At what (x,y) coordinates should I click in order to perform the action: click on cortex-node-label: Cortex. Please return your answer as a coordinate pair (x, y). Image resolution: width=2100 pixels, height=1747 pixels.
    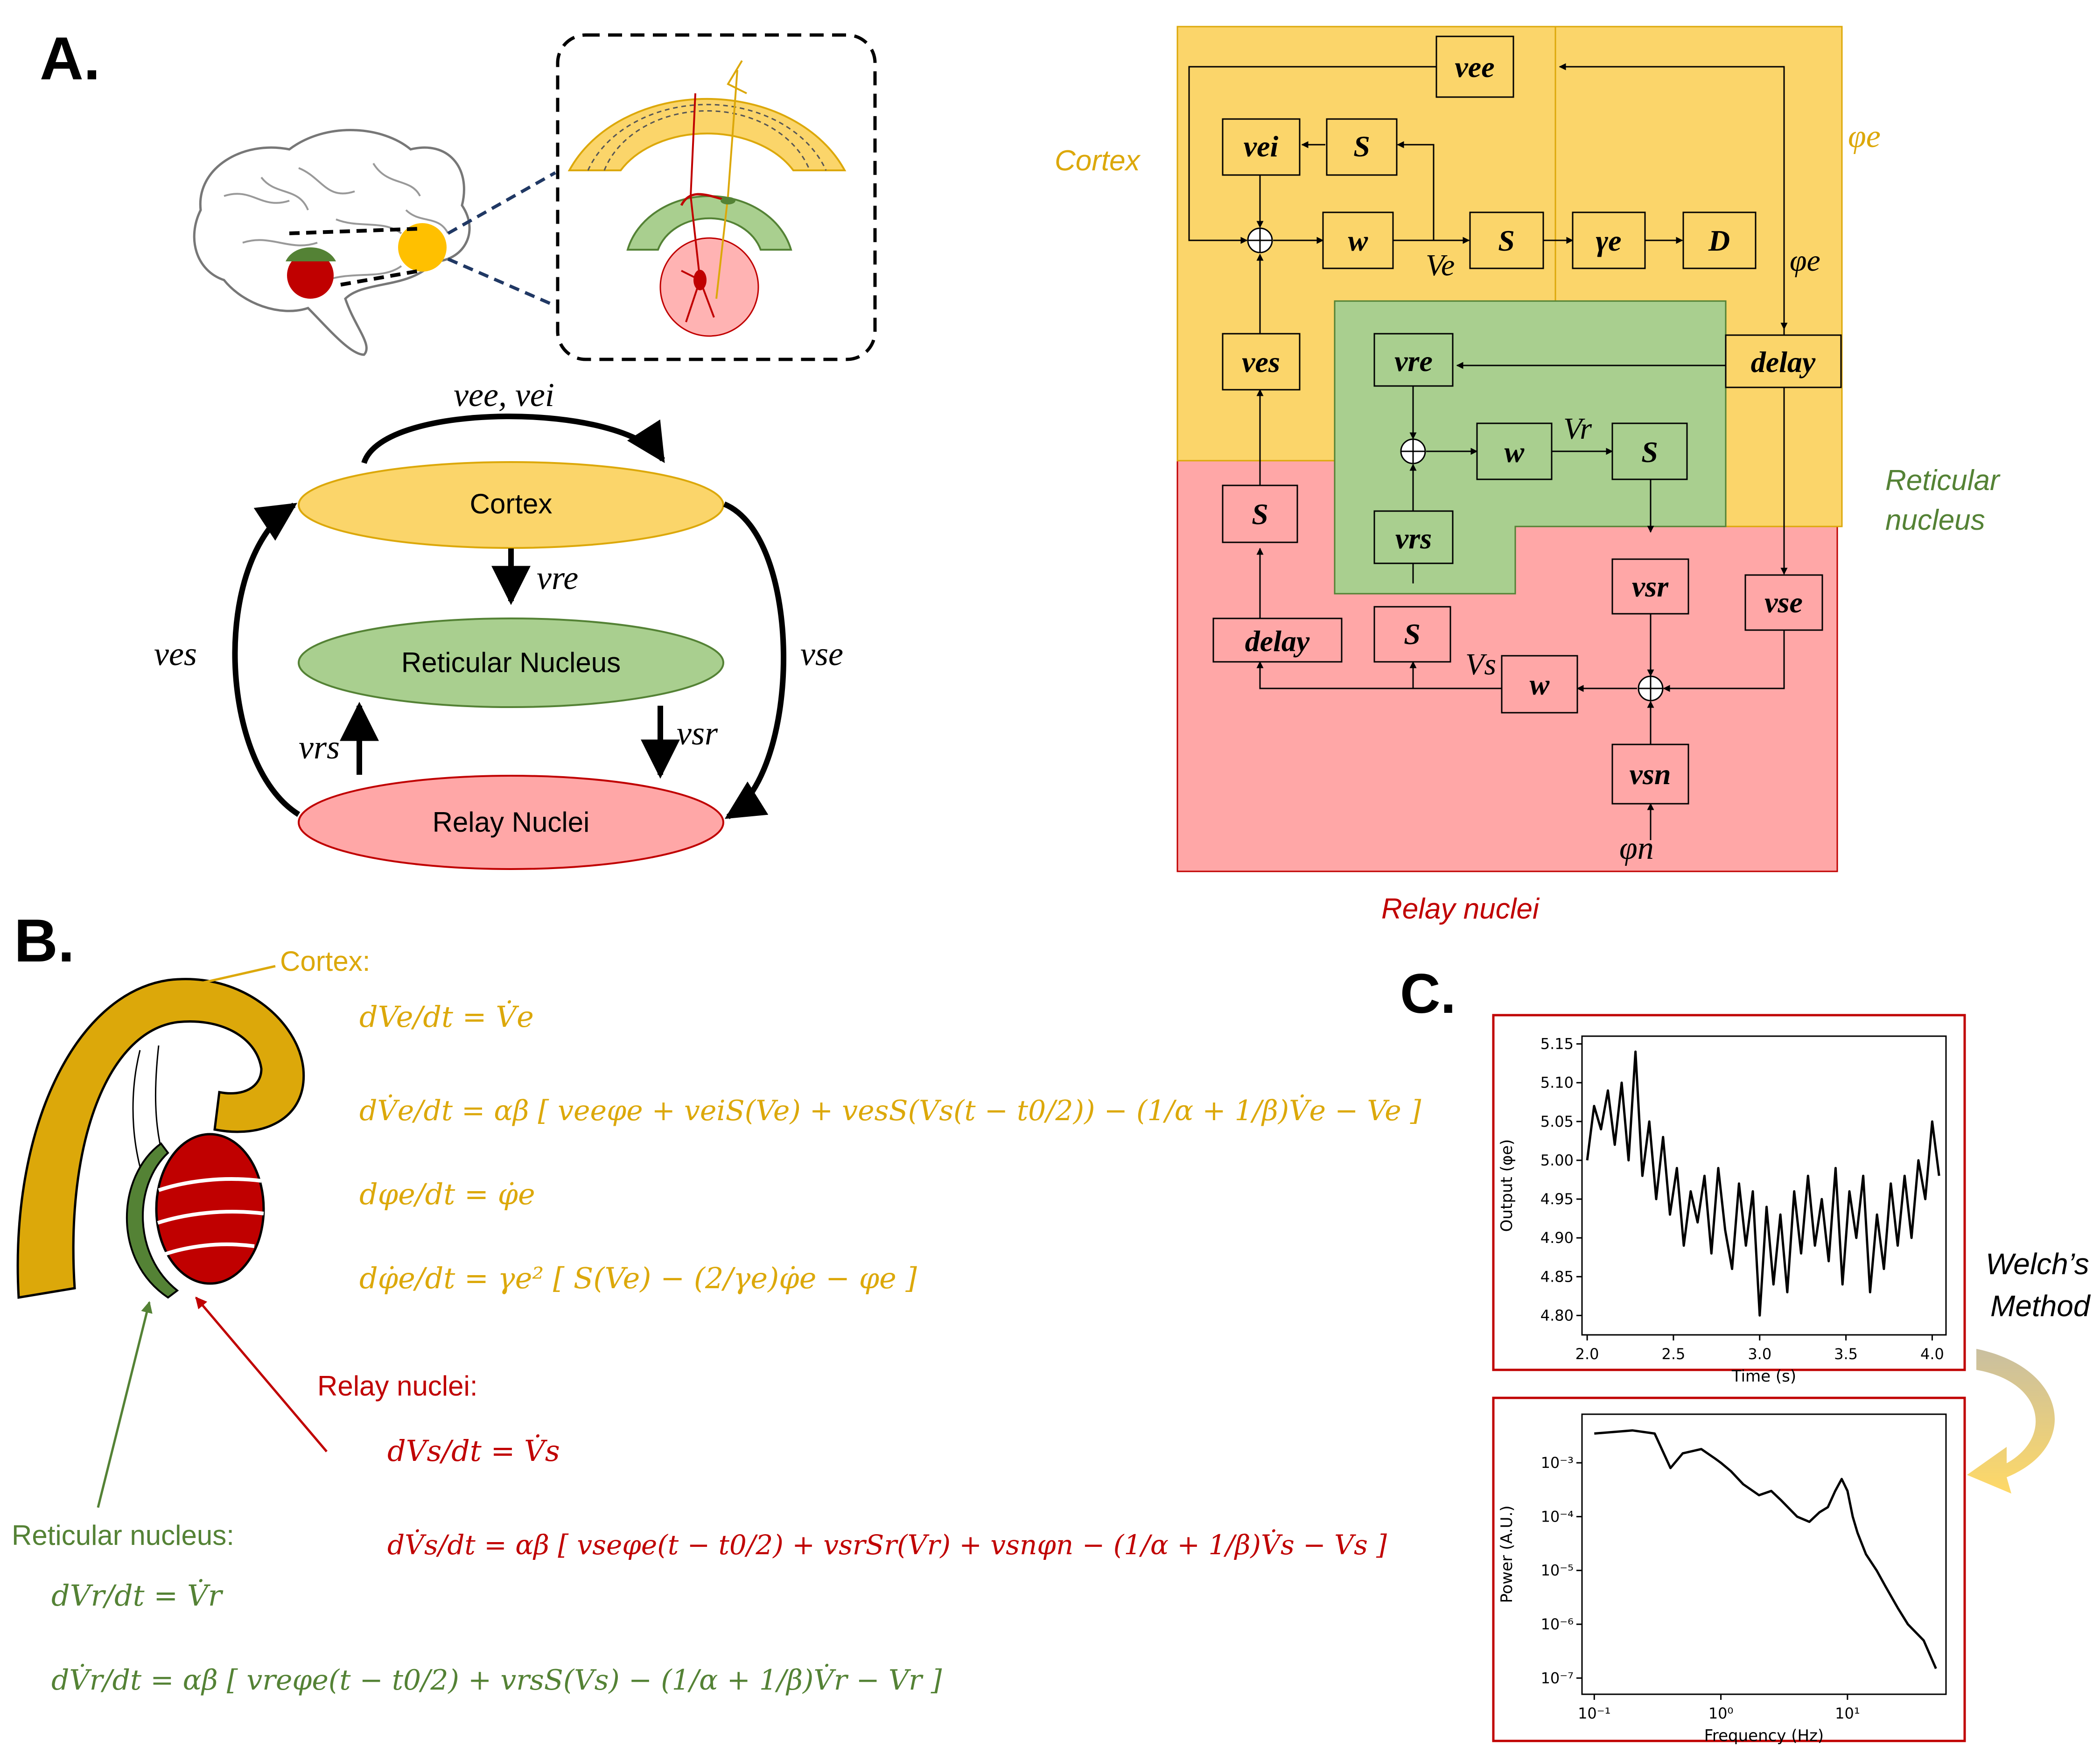
    Looking at the image, I should click on (511, 504).